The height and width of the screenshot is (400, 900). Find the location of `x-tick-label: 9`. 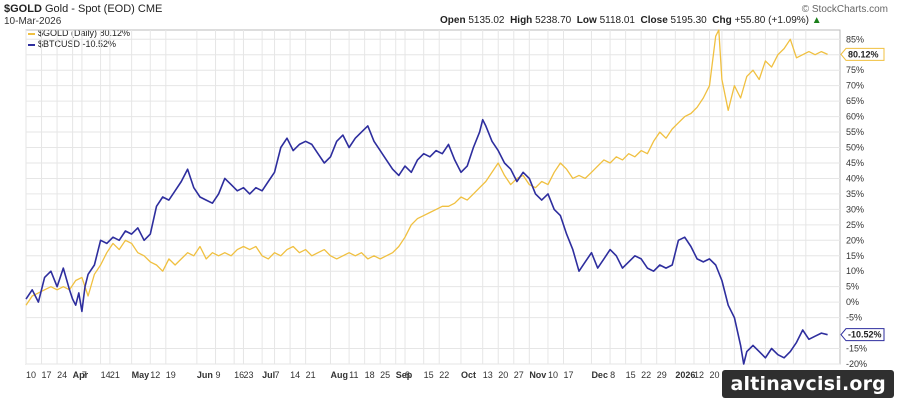

x-tick-label: 9 is located at coordinates (218, 375).